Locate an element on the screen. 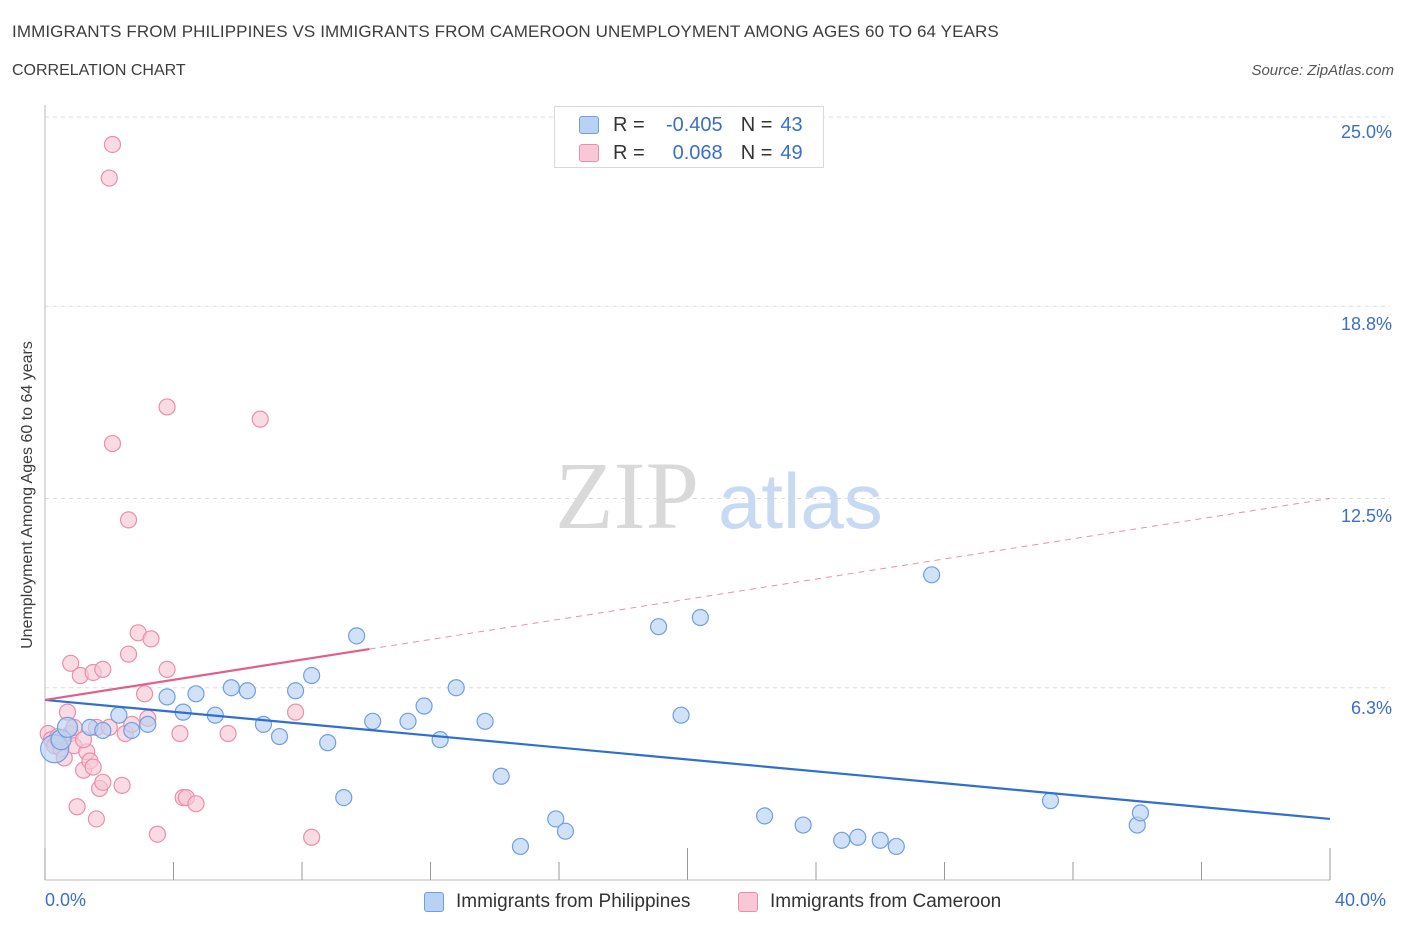 This screenshot has height=930, width=1406. legend-n-value: 49 is located at coordinates (791, 152).